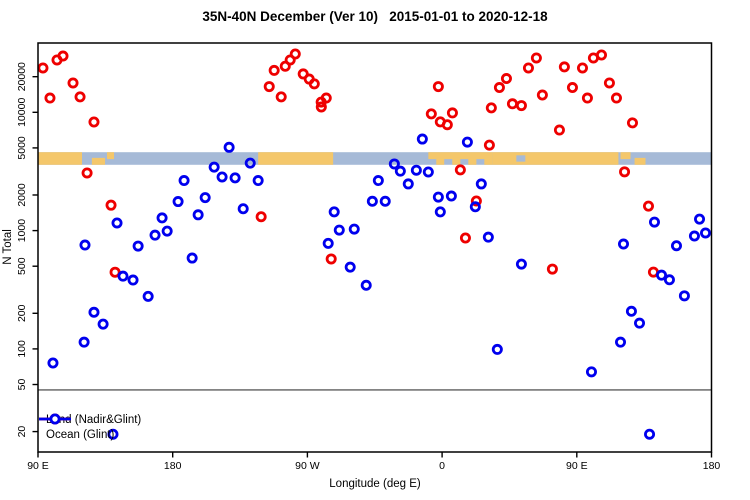 The height and width of the screenshot is (500, 750). Describe the element at coordinates (22, 313) in the screenshot. I see `y-tick-label: 200` at that location.